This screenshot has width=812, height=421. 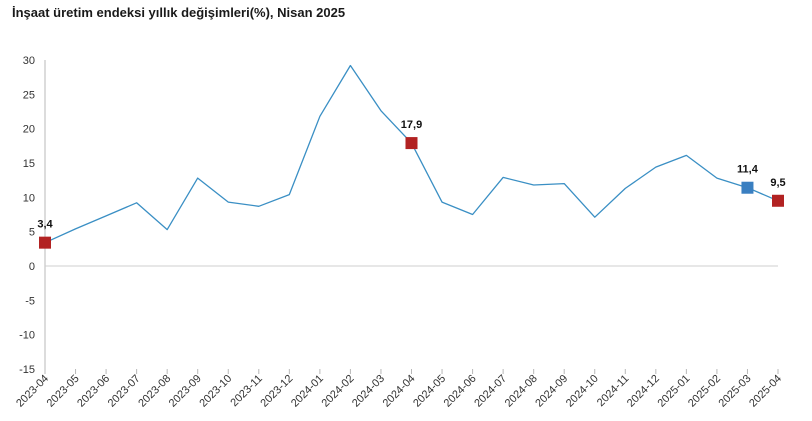 What do you see at coordinates (93, 391) in the screenshot?
I see `x-tick-label: 2023-06` at bounding box center [93, 391].